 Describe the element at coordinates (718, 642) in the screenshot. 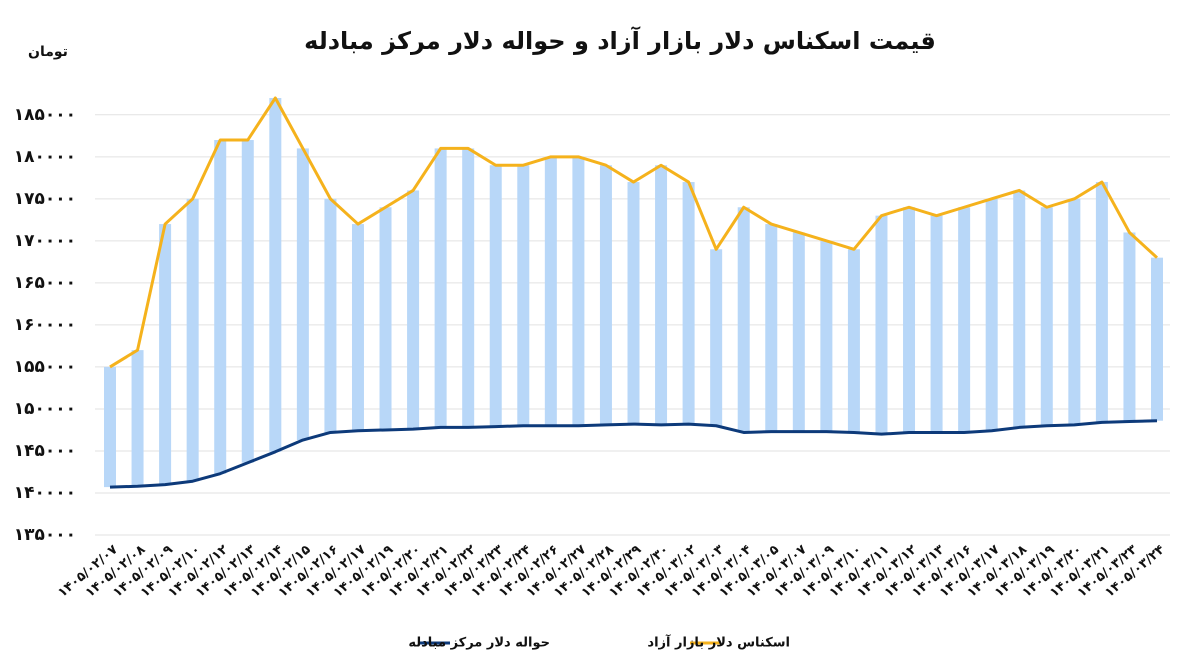

I see `legend-label: اسکناس دلار بازار آزاد` at that location.